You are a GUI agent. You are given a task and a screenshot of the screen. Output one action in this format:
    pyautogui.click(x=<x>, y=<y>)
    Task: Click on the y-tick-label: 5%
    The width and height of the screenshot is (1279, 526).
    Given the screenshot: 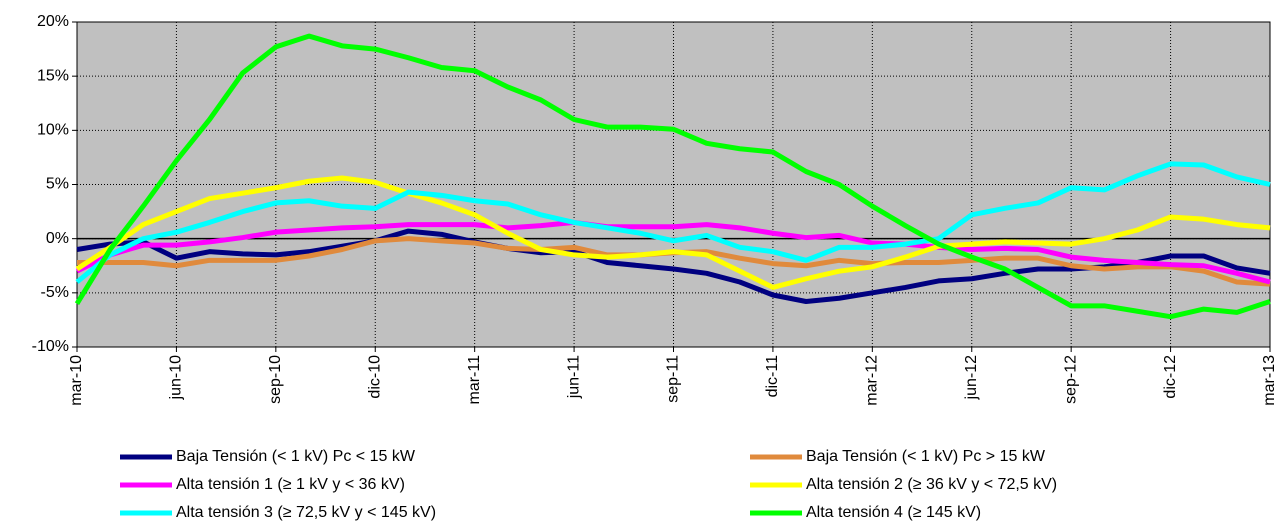 What is the action you would take?
    pyautogui.click(x=57, y=184)
    